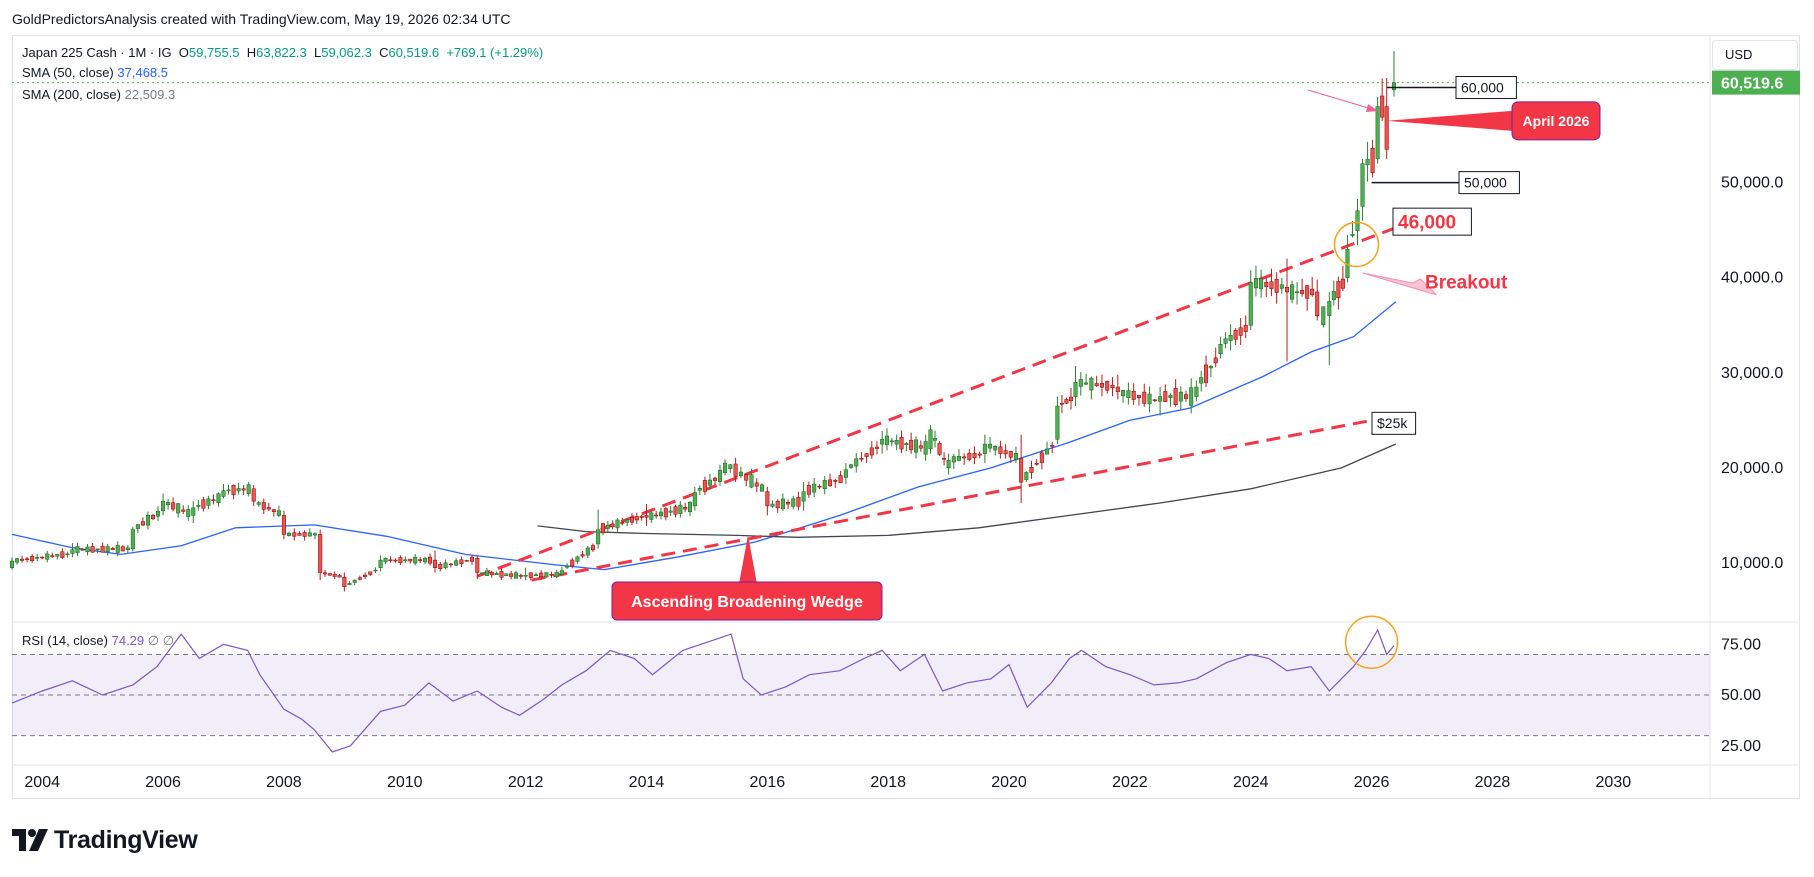  Describe the element at coordinates (748, 559) in the screenshot. I see `wedge-callout-pointer` at that location.